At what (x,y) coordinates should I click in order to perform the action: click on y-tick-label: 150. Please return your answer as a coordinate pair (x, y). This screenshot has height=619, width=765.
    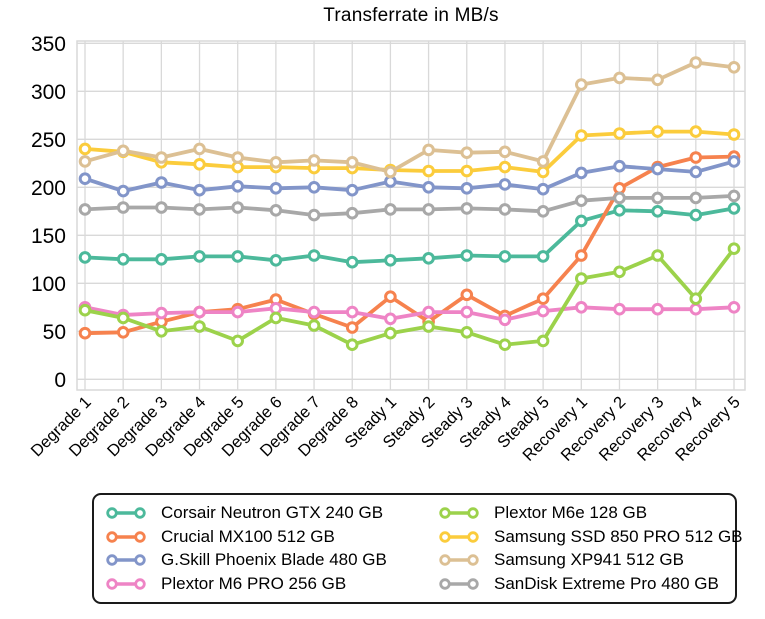
    Looking at the image, I should click on (48, 236).